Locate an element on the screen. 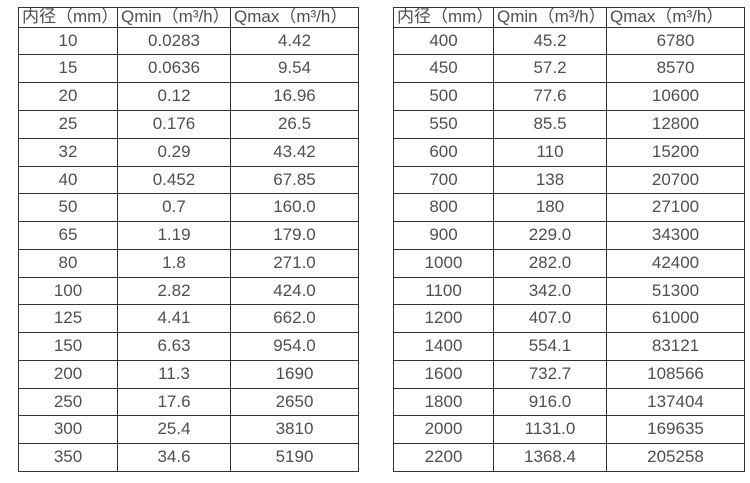 The width and height of the screenshot is (750, 483). table-cell: 67.85 is located at coordinates (294, 180).